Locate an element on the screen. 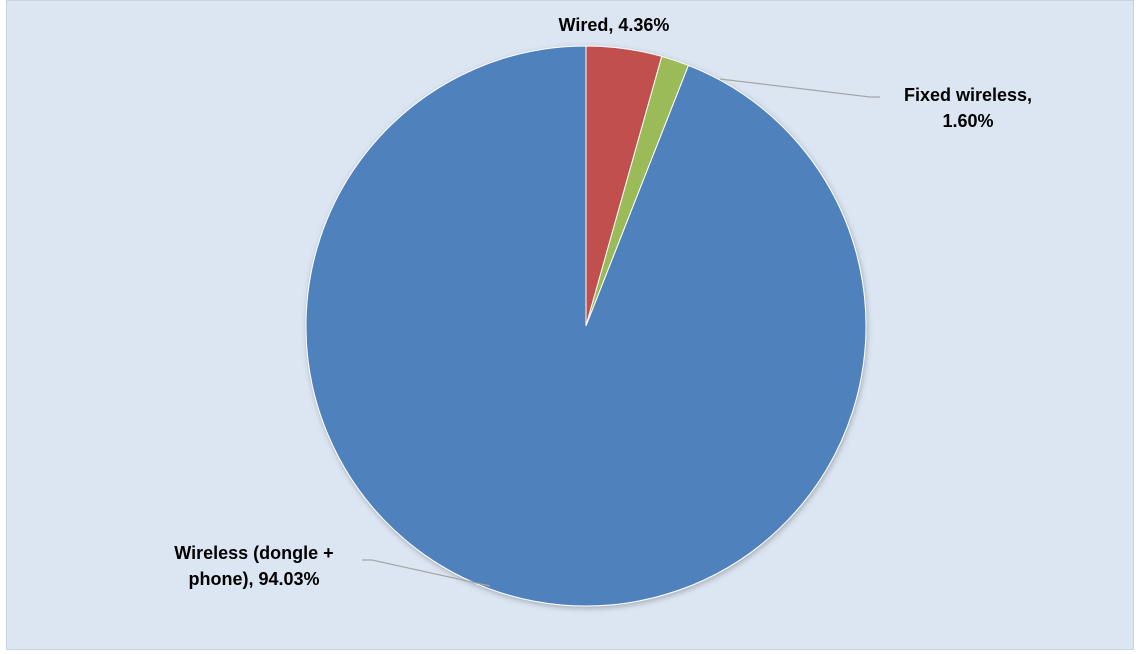 The image size is (1140, 654). slice-label-line: Wireless (dongle + is located at coordinates (253, 553).